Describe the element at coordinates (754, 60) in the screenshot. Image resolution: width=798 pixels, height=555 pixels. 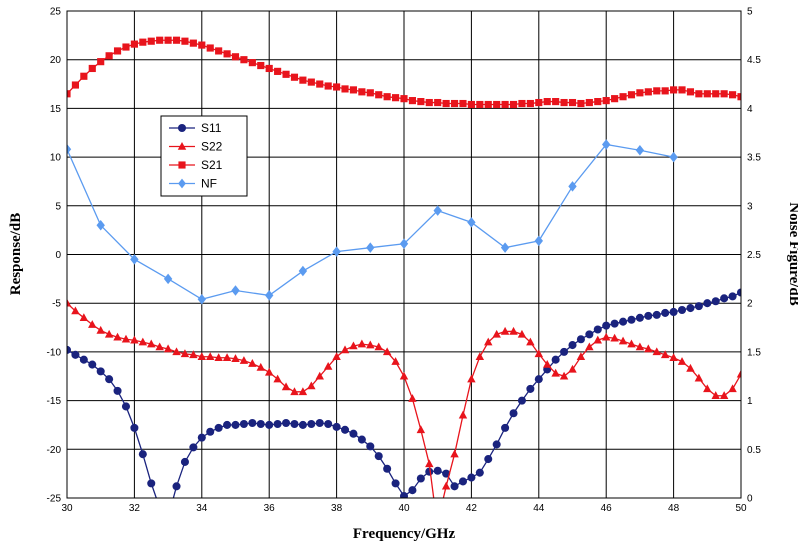
I see `y2-tick-label: 4.5` at that location.